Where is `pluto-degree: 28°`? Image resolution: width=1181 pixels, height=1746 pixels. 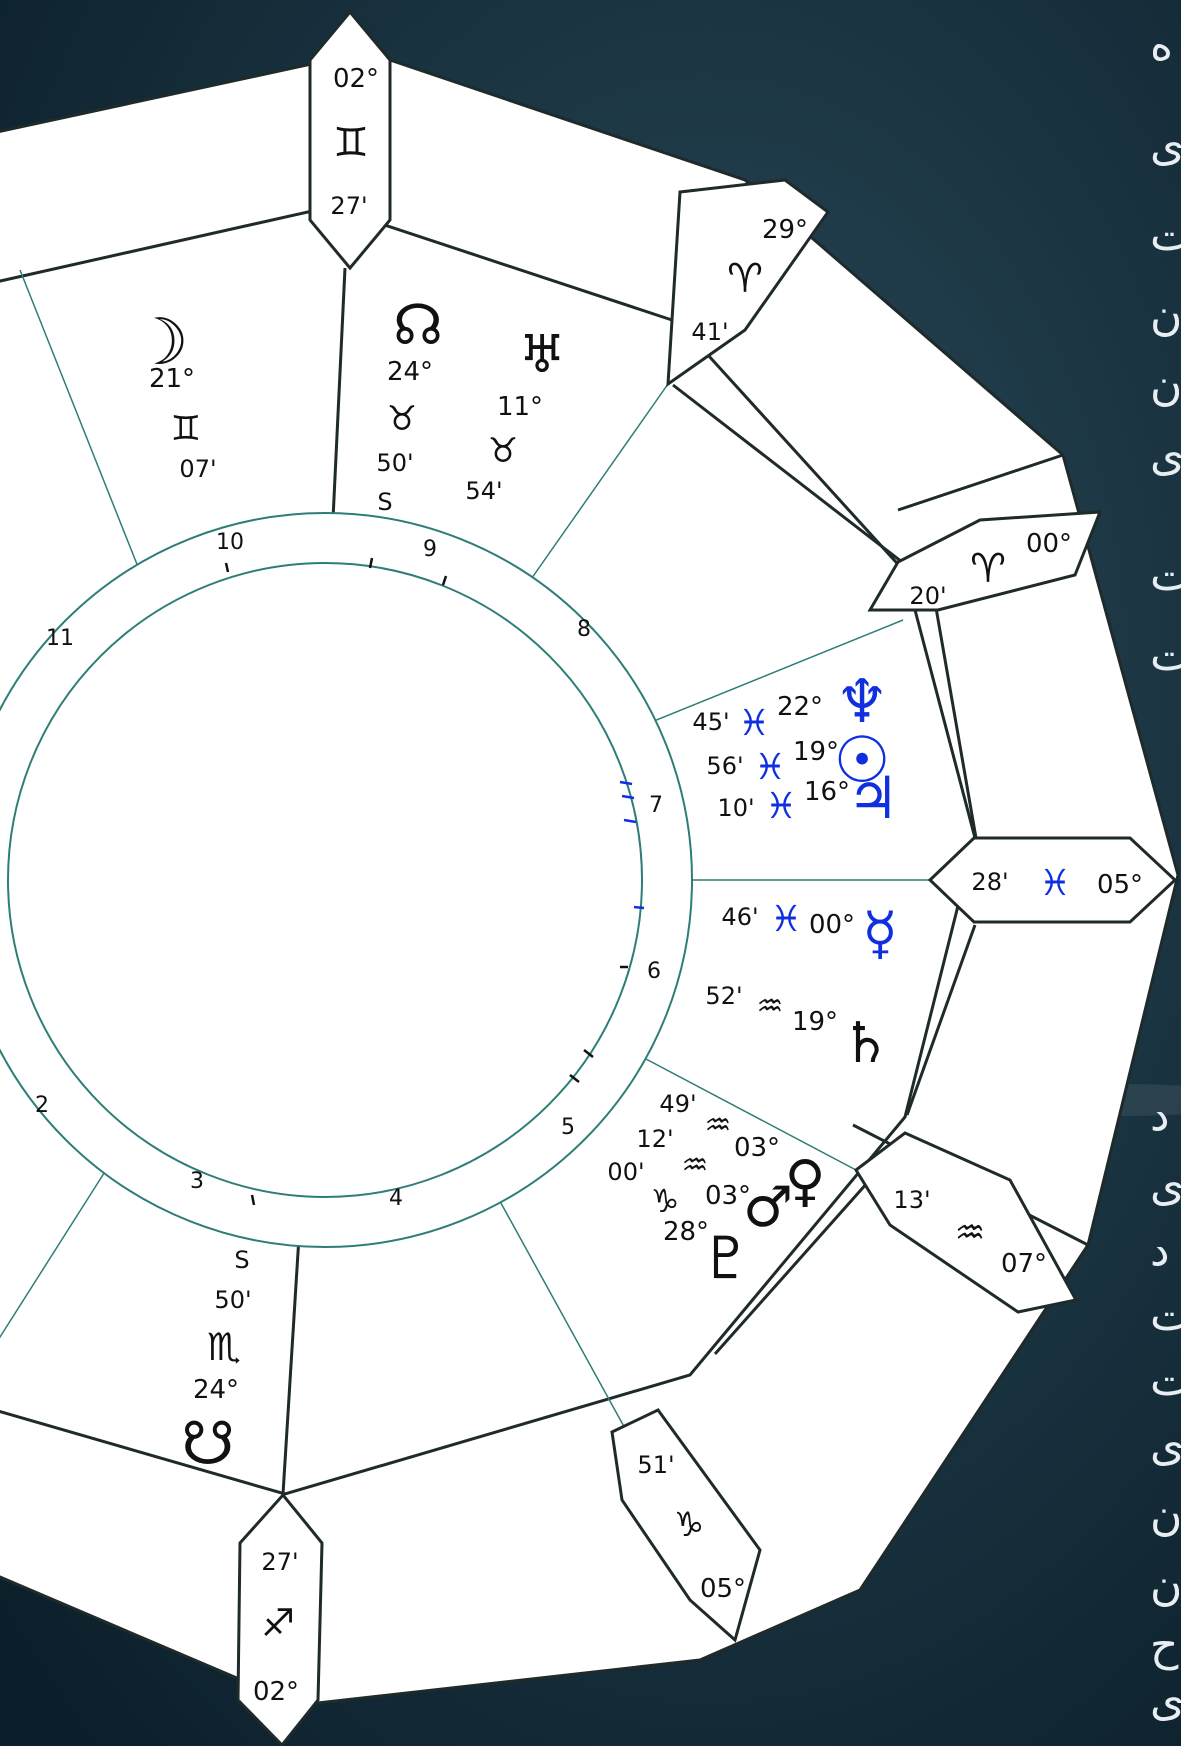 pluto-degree: 28° is located at coordinates (686, 1232).